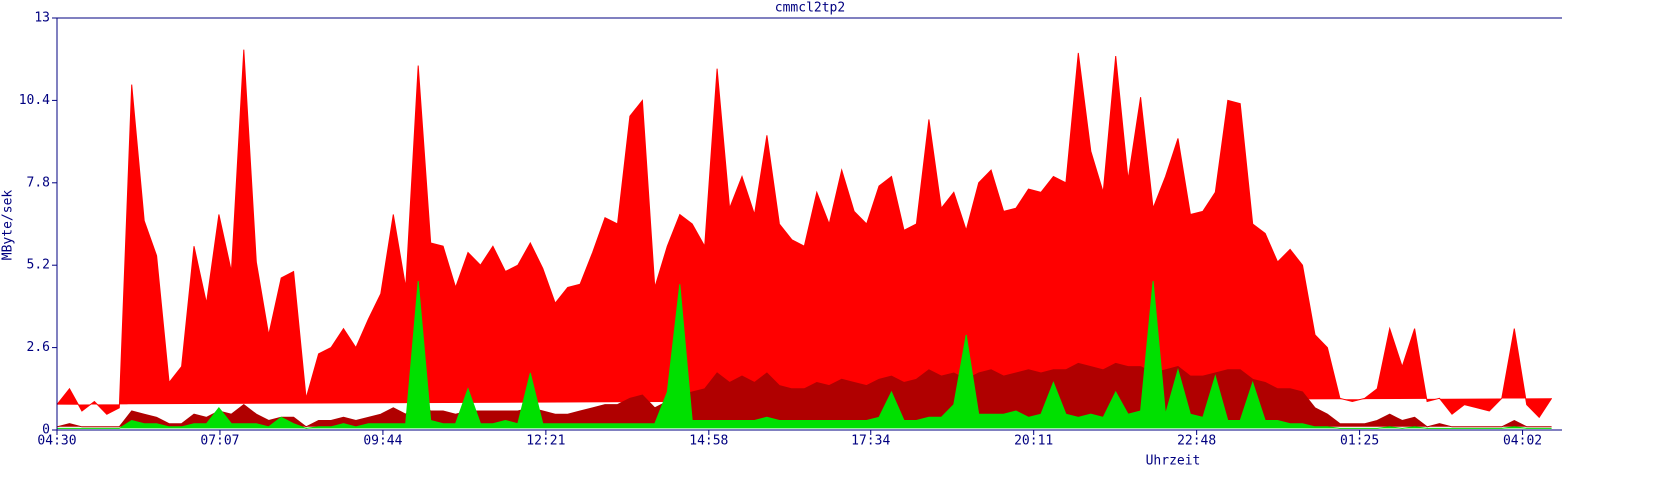 This screenshot has height=500, width=1680. What do you see at coordinates (1522, 441) in the screenshot?
I see `x-tick-label: 04:02` at bounding box center [1522, 441].